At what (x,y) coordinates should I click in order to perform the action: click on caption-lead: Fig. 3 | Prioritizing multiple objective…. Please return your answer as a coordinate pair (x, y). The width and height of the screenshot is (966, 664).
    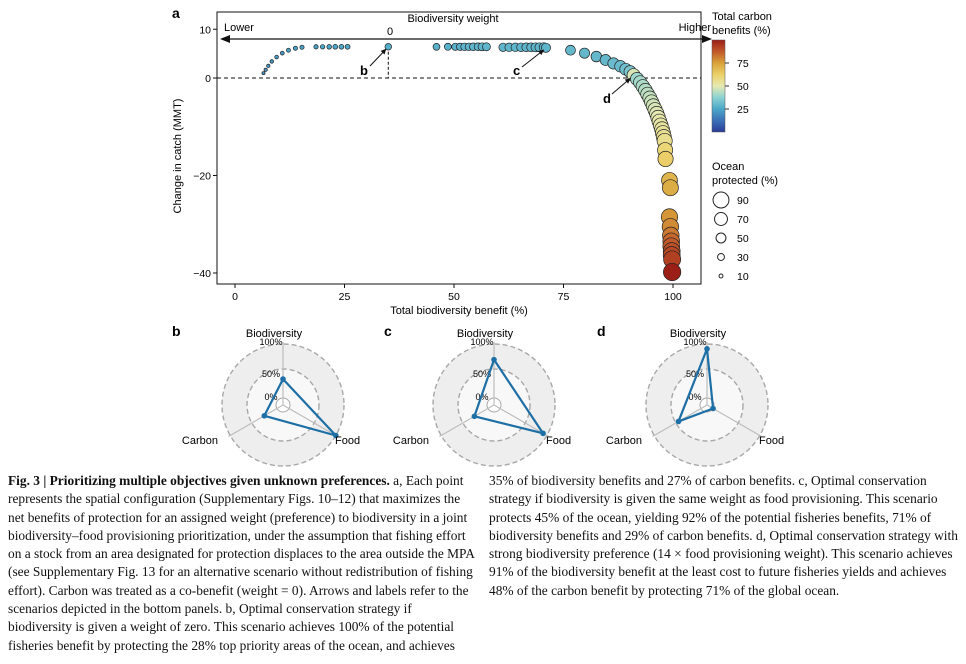
    Looking at the image, I should click on (199, 480).